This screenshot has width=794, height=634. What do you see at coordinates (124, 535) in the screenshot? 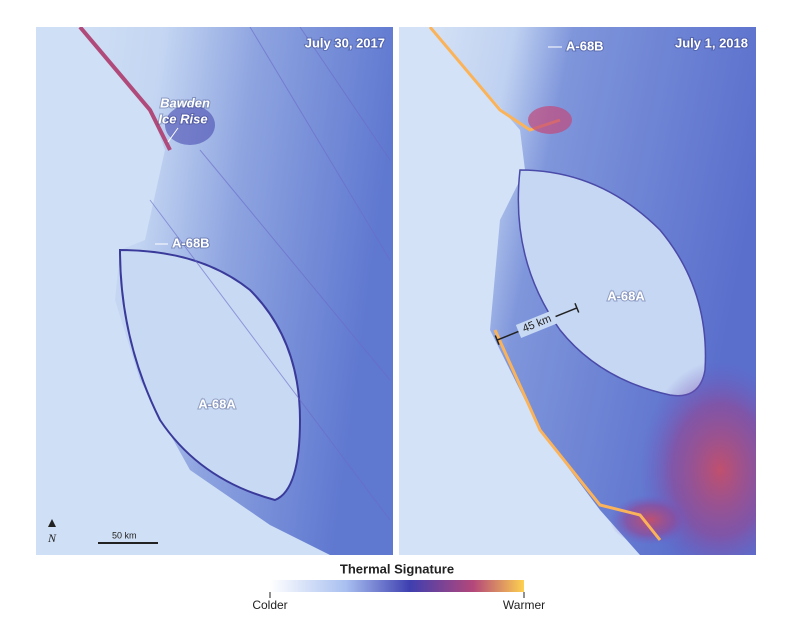
I see `scale-label: 50 km` at bounding box center [124, 535].